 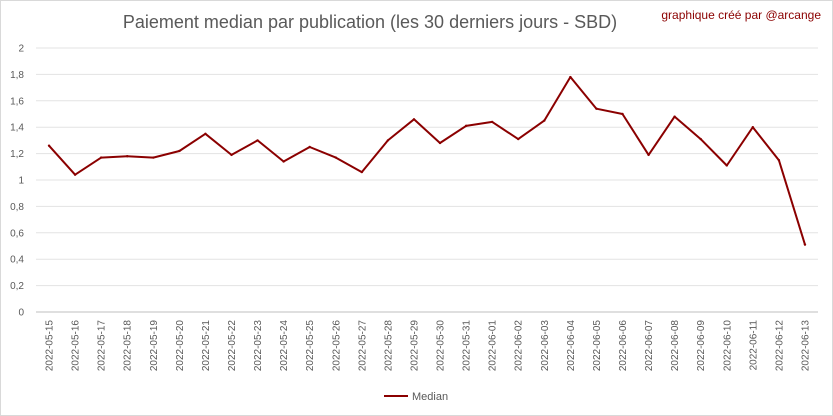 What do you see at coordinates (571, 346) in the screenshot?
I see `x-tick-label: 2022-06-04` at bounding box center [571, 346].